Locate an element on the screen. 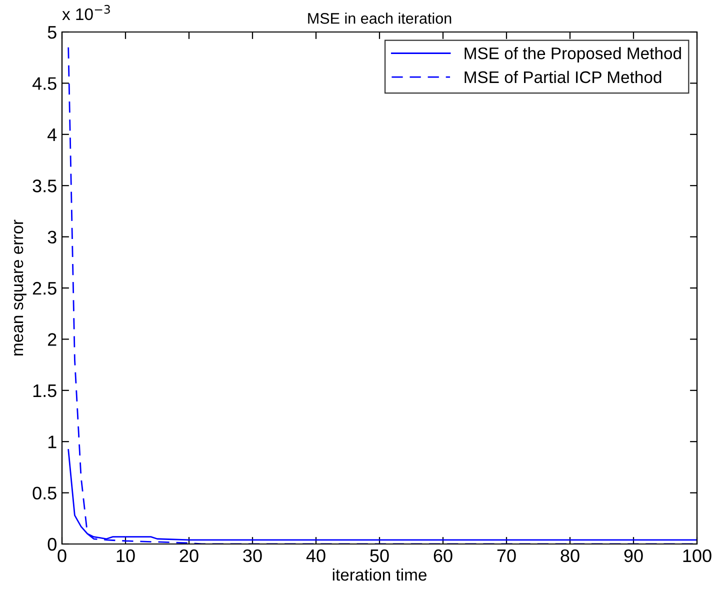 This screenshot has width=713, height=596. x-tick-label: 30 is located at coordinates (252, 555).